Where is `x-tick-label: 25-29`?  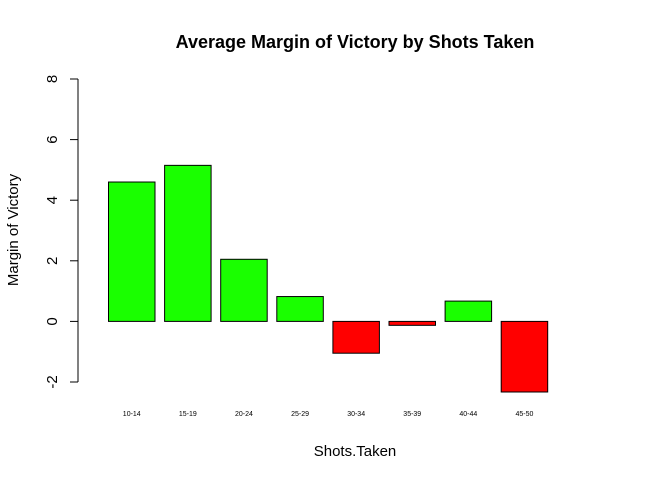
x-tick-label: 25-29 is located at coordinates (300, 414).